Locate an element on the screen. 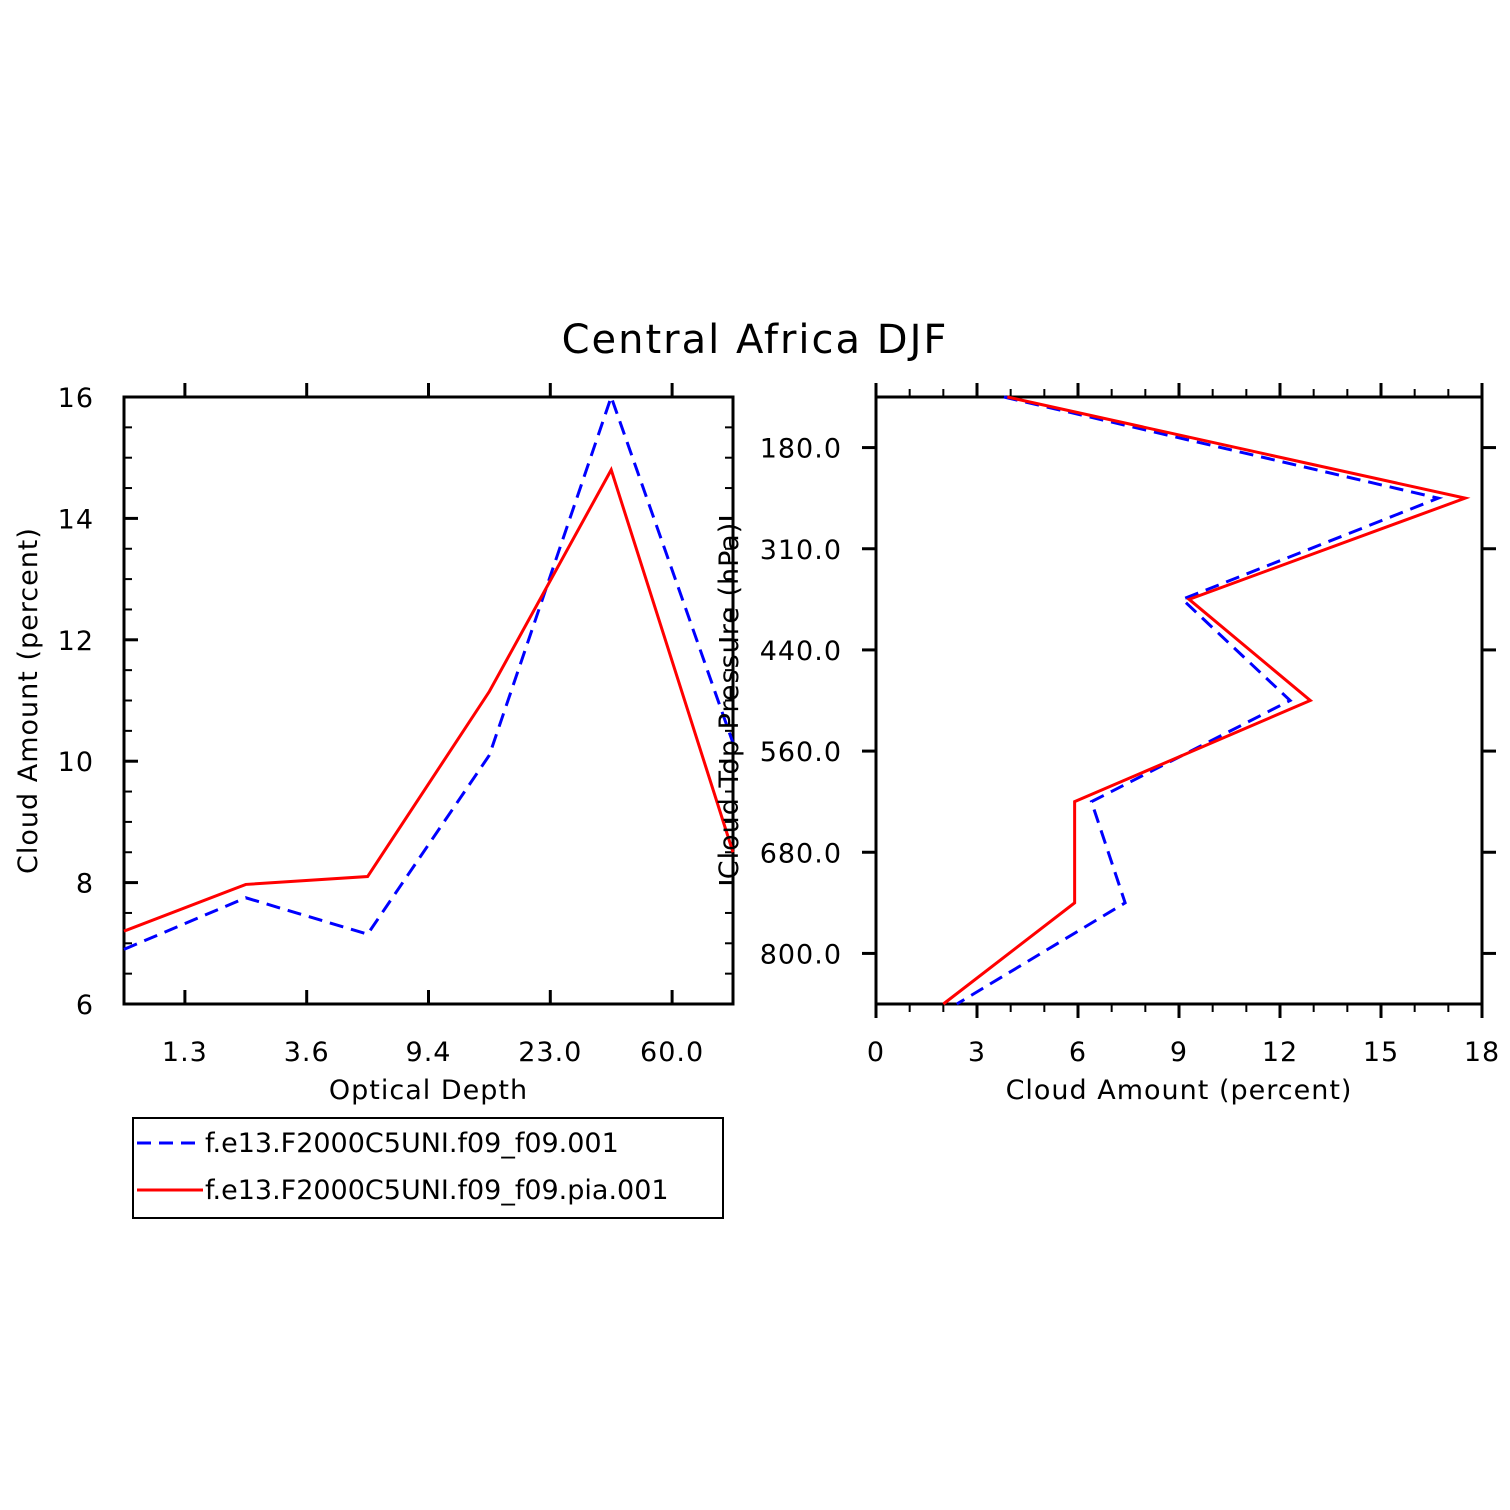 This screenshot has width=1510, height=1510. y-tick-label: 560.0 is located at coordinates (801, 752).